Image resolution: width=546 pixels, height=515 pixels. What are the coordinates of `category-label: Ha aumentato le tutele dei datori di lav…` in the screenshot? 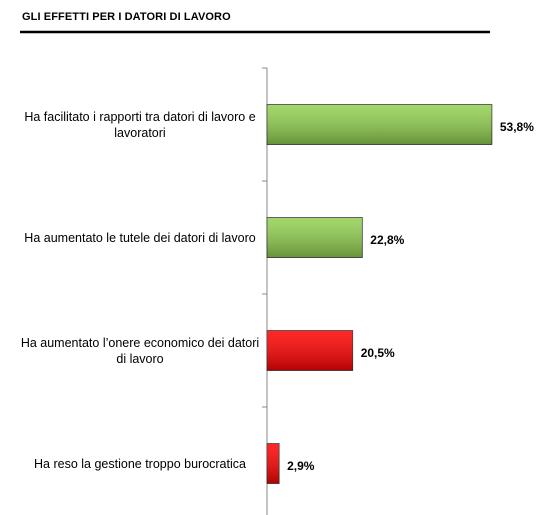 It's located at (140, 237).